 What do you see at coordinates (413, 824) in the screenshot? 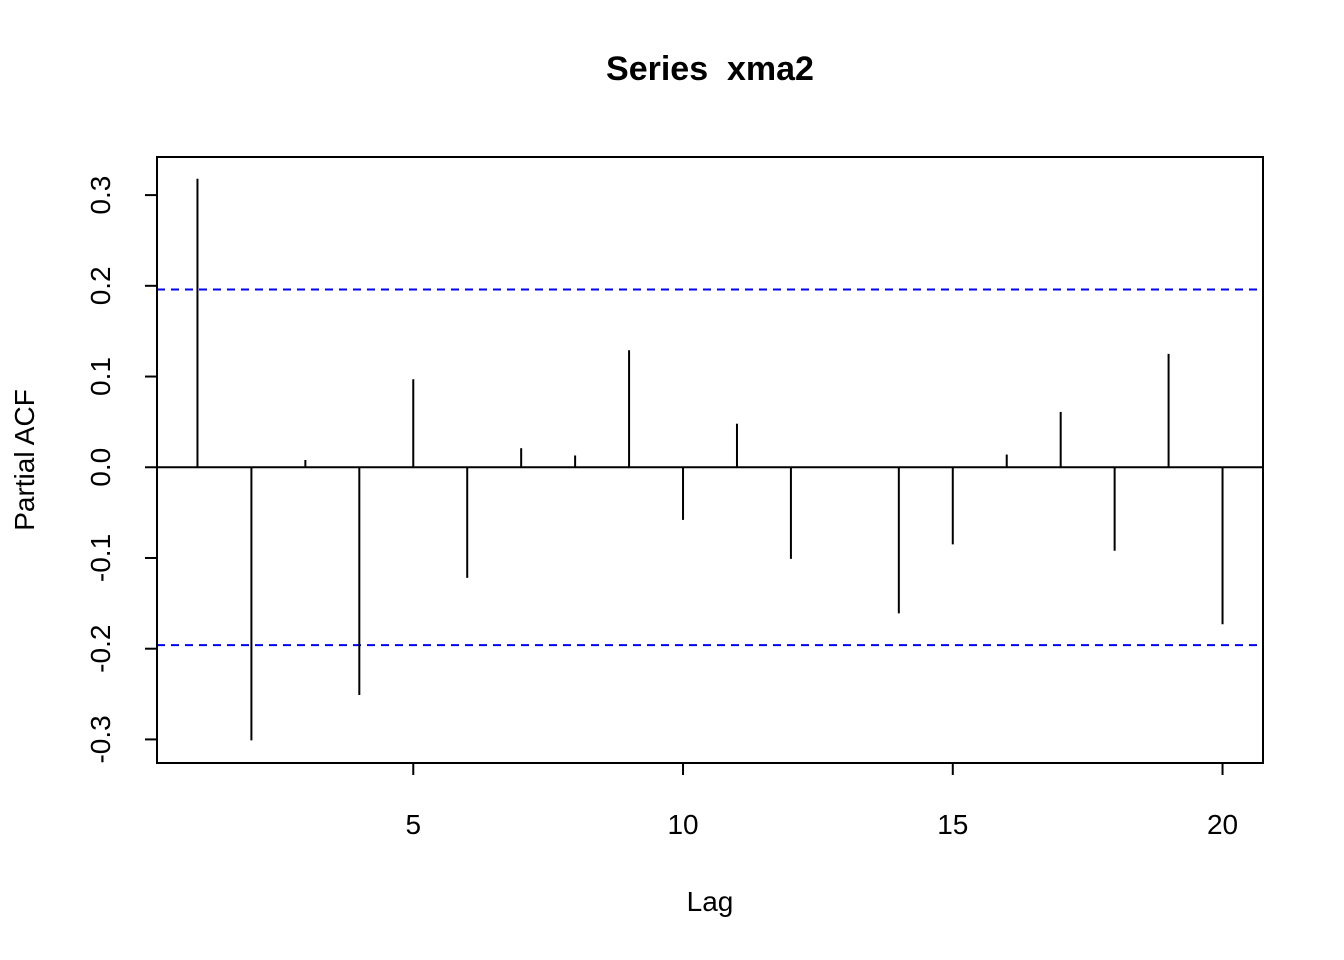
I see `x-tick-label-5: 5` at bounding box center [413, 824].